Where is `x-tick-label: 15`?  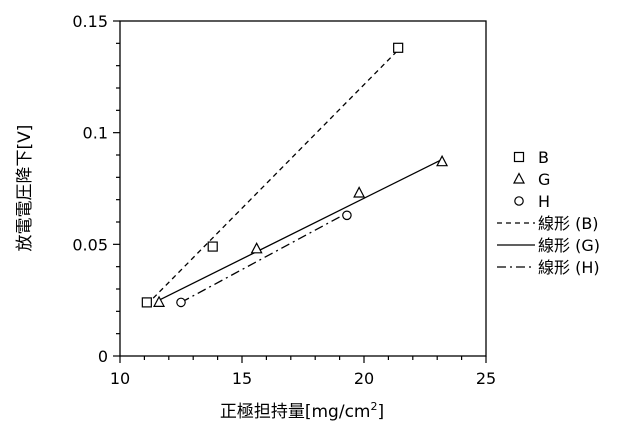 x-tick-label: 15 is located at coordinates (242, 378).